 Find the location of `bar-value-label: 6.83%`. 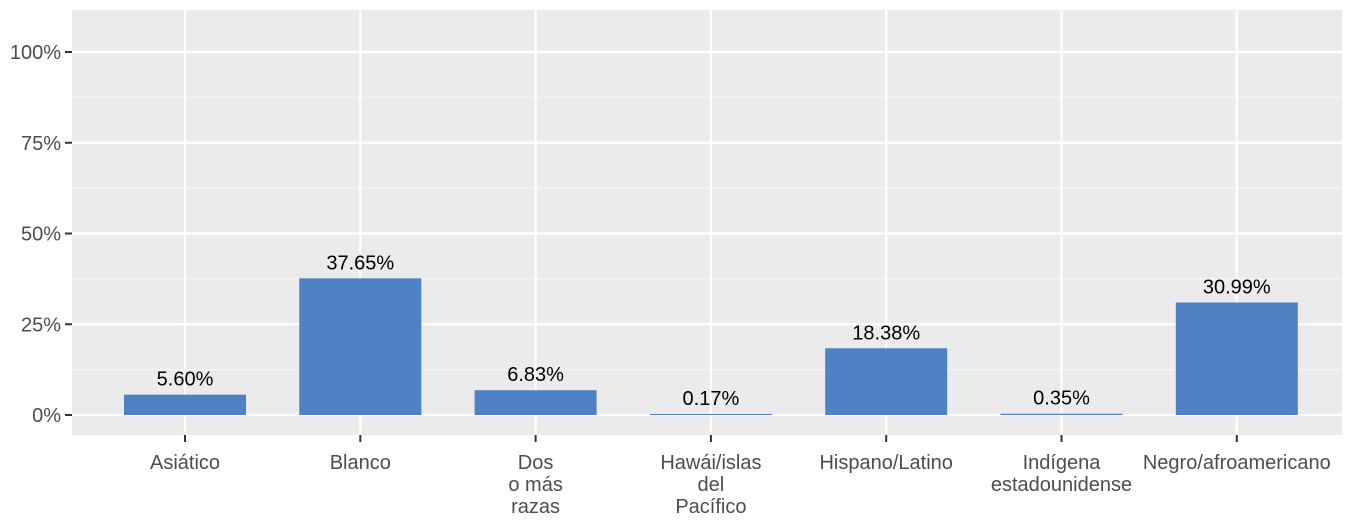

bar-value-label: 6.83% is located at coordinates (535, 375).